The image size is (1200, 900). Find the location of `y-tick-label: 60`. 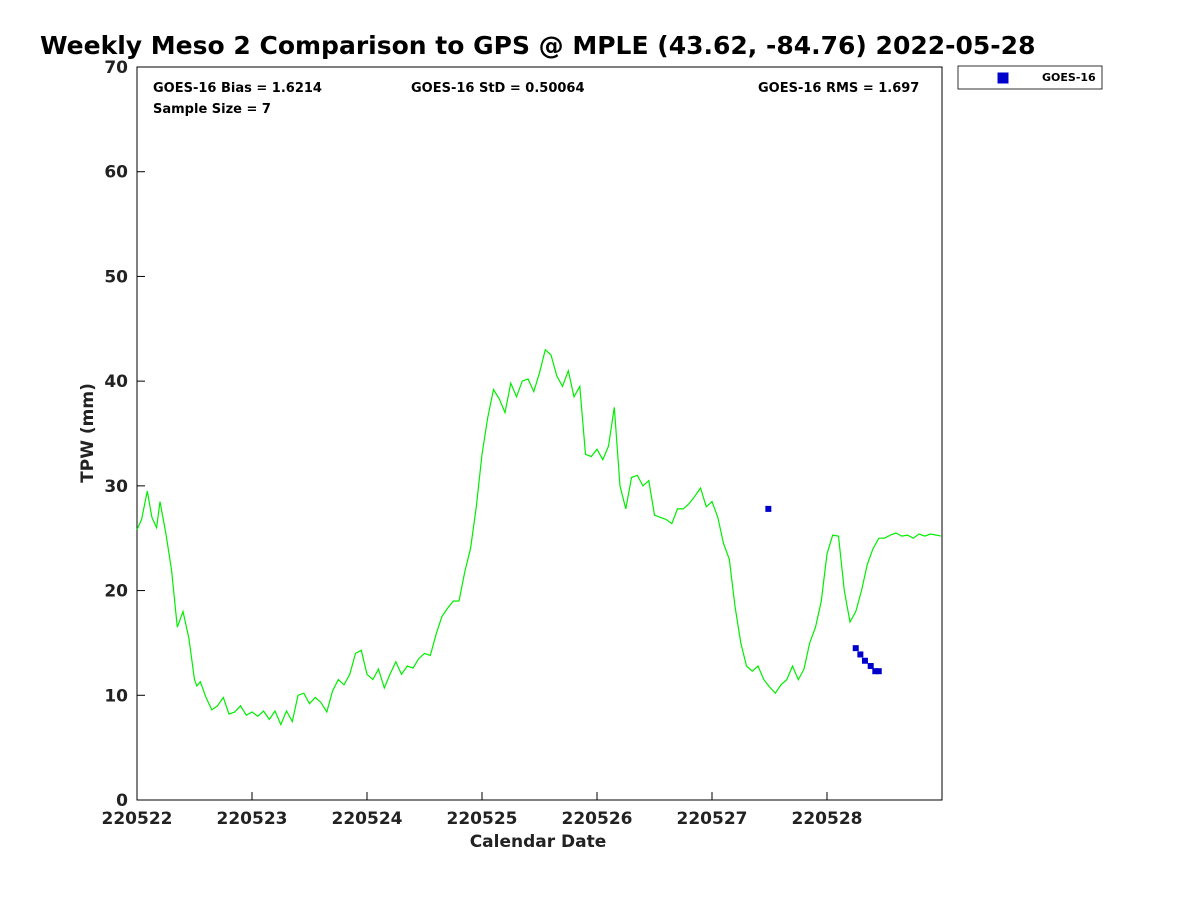

y-tick-label: 60 is located at coordinates (116, 173).